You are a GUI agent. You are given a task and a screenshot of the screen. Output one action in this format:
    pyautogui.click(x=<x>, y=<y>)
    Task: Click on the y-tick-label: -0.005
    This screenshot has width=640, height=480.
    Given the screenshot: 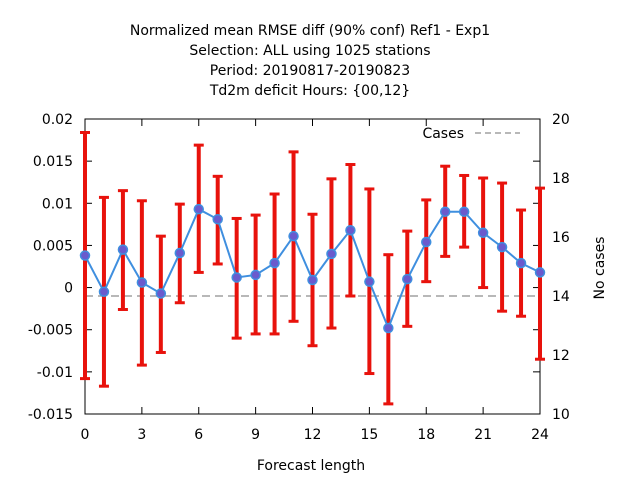 What is the action you would take?
    pyautogui.click(x=50, y=331)
    